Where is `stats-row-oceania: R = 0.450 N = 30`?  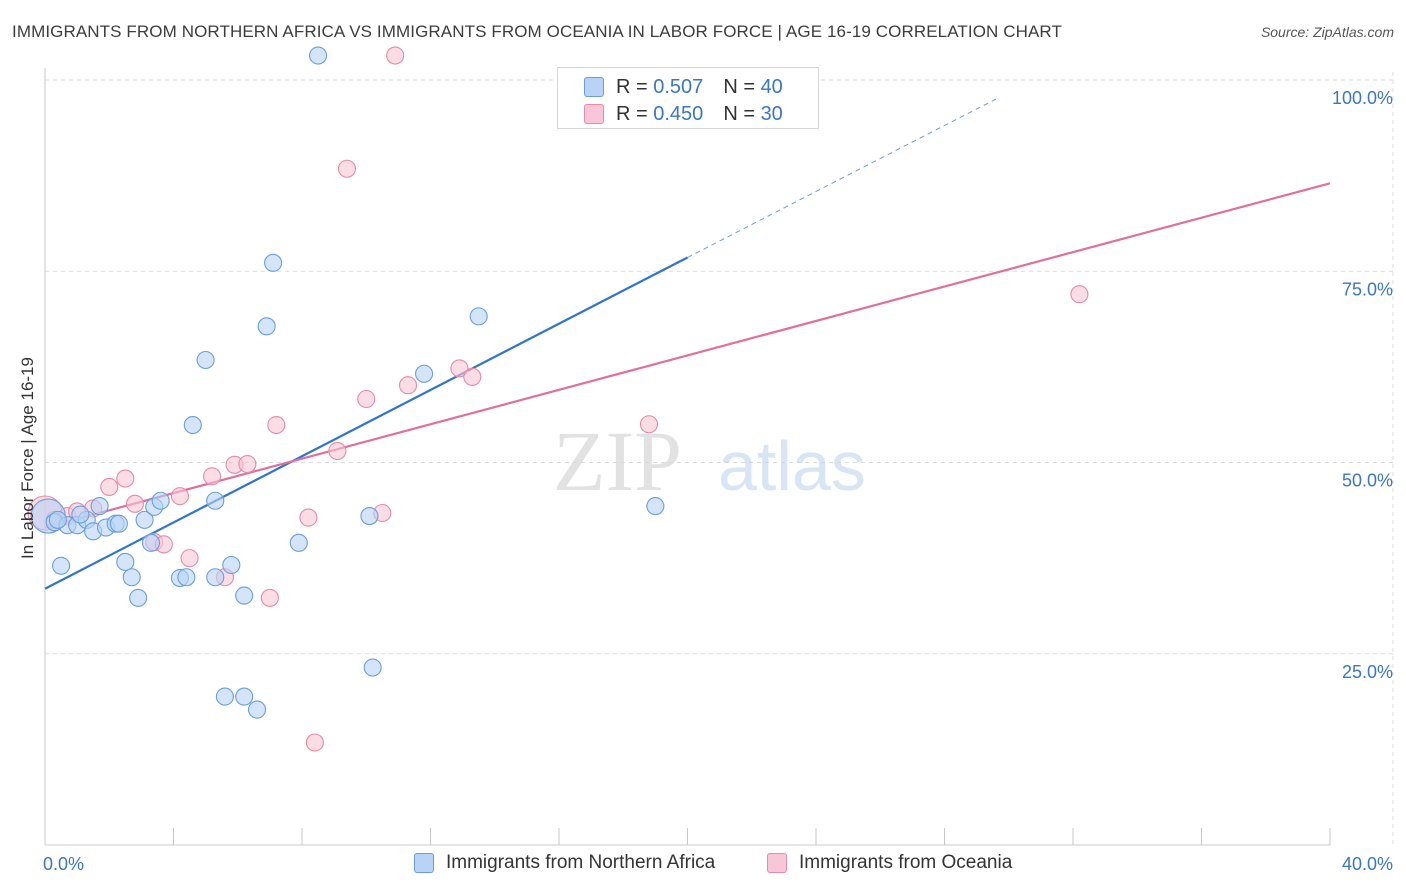 stats-row-oceania: R = 0.450 N = 30 is located at coordinates (683, 114).